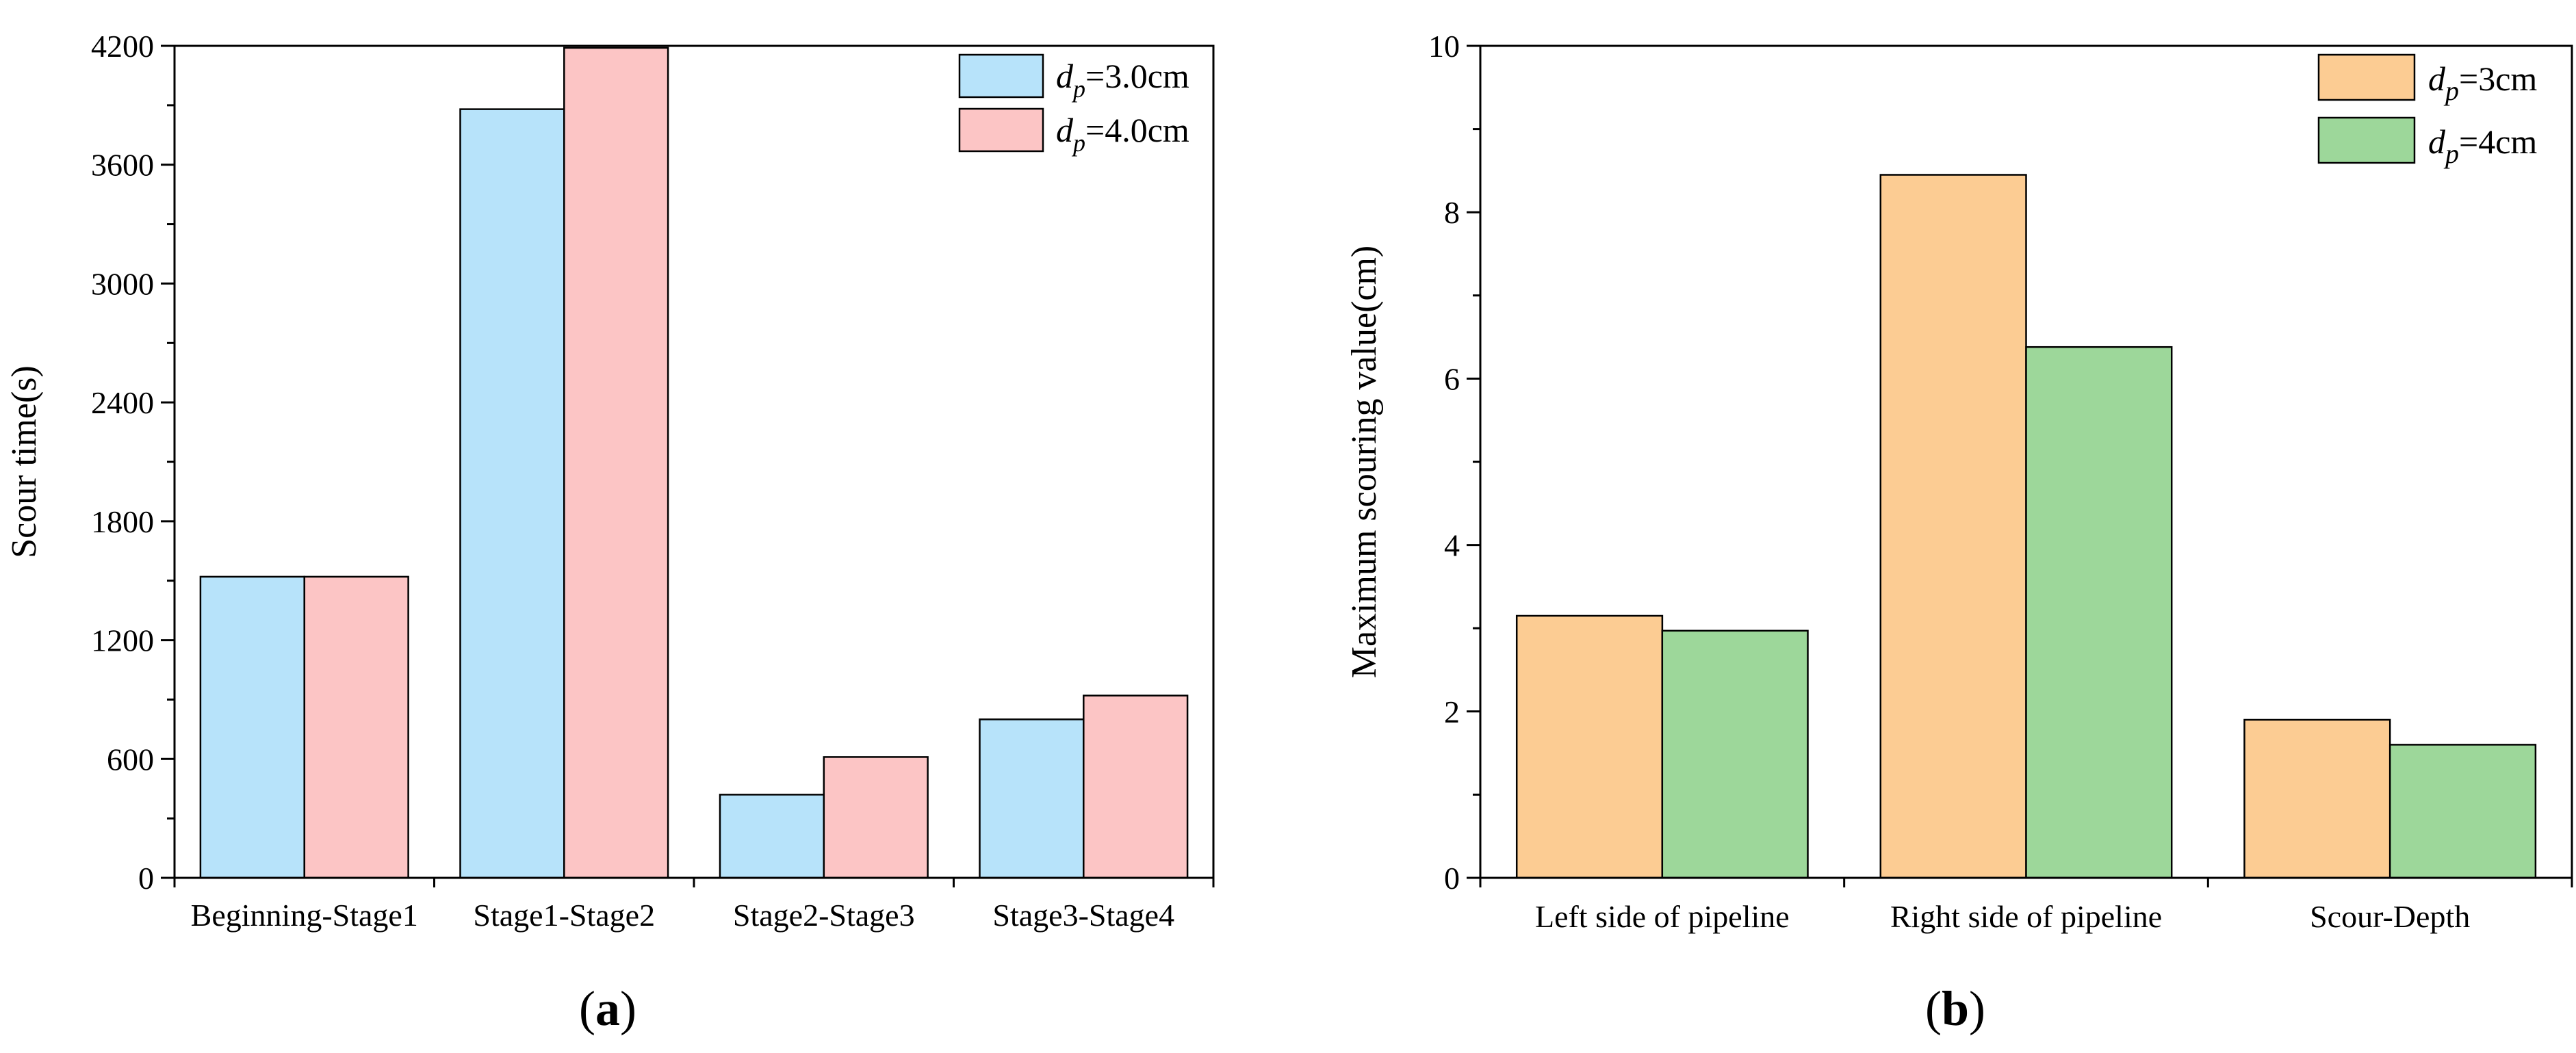  What do you see at coordinates (1452, 378) in the screenshot?
I see `y-tick-label-b-3: 6` at bounding box center [1452, 378].